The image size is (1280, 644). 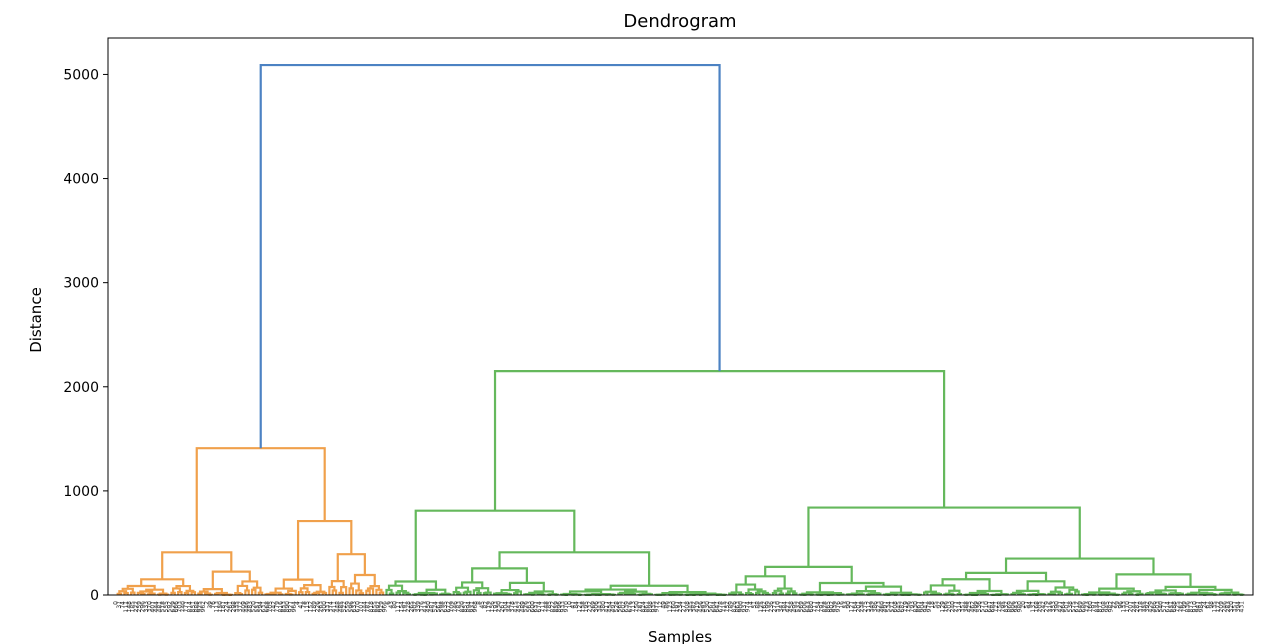 I want to click on leaf-label: 719, so click(x=905, y=607).